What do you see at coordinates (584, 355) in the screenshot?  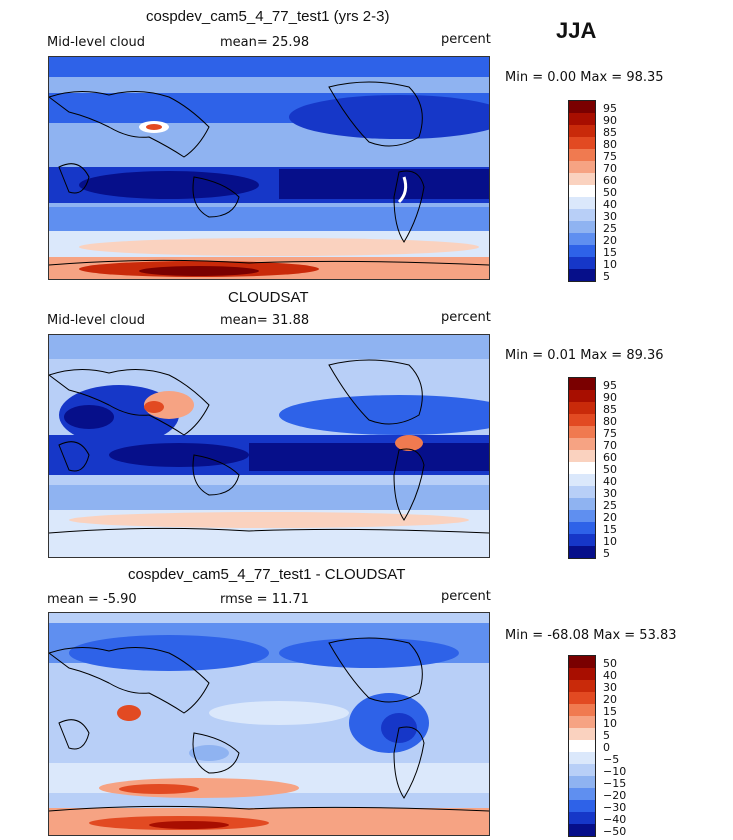 I see `panel2-range-label: Min = 0.01 Max = 89.36` at bounding box center [584, 355].